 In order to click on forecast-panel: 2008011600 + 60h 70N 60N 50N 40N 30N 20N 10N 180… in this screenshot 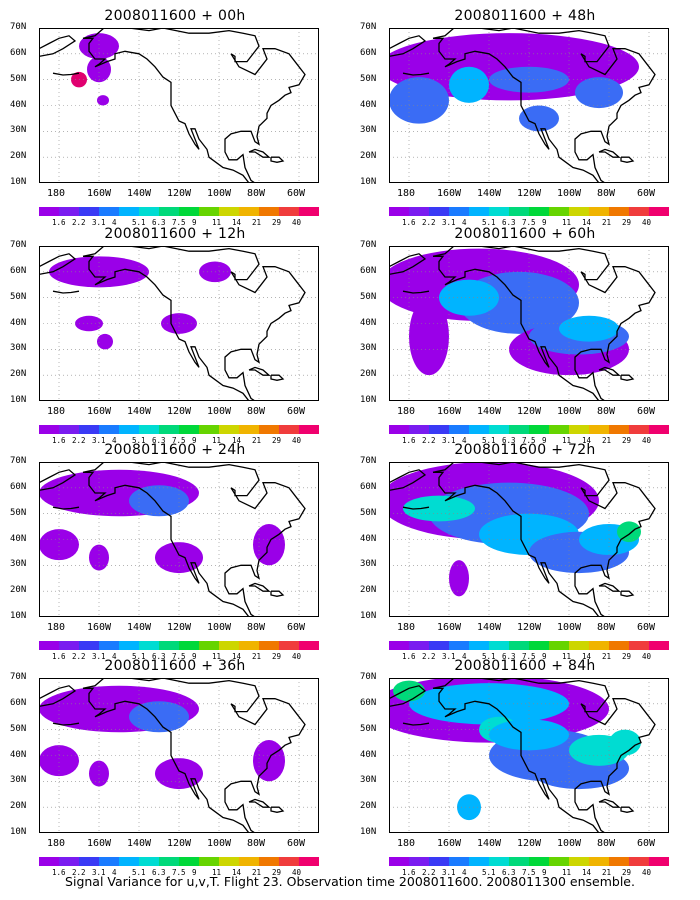, I will do `click(525, 335)`.